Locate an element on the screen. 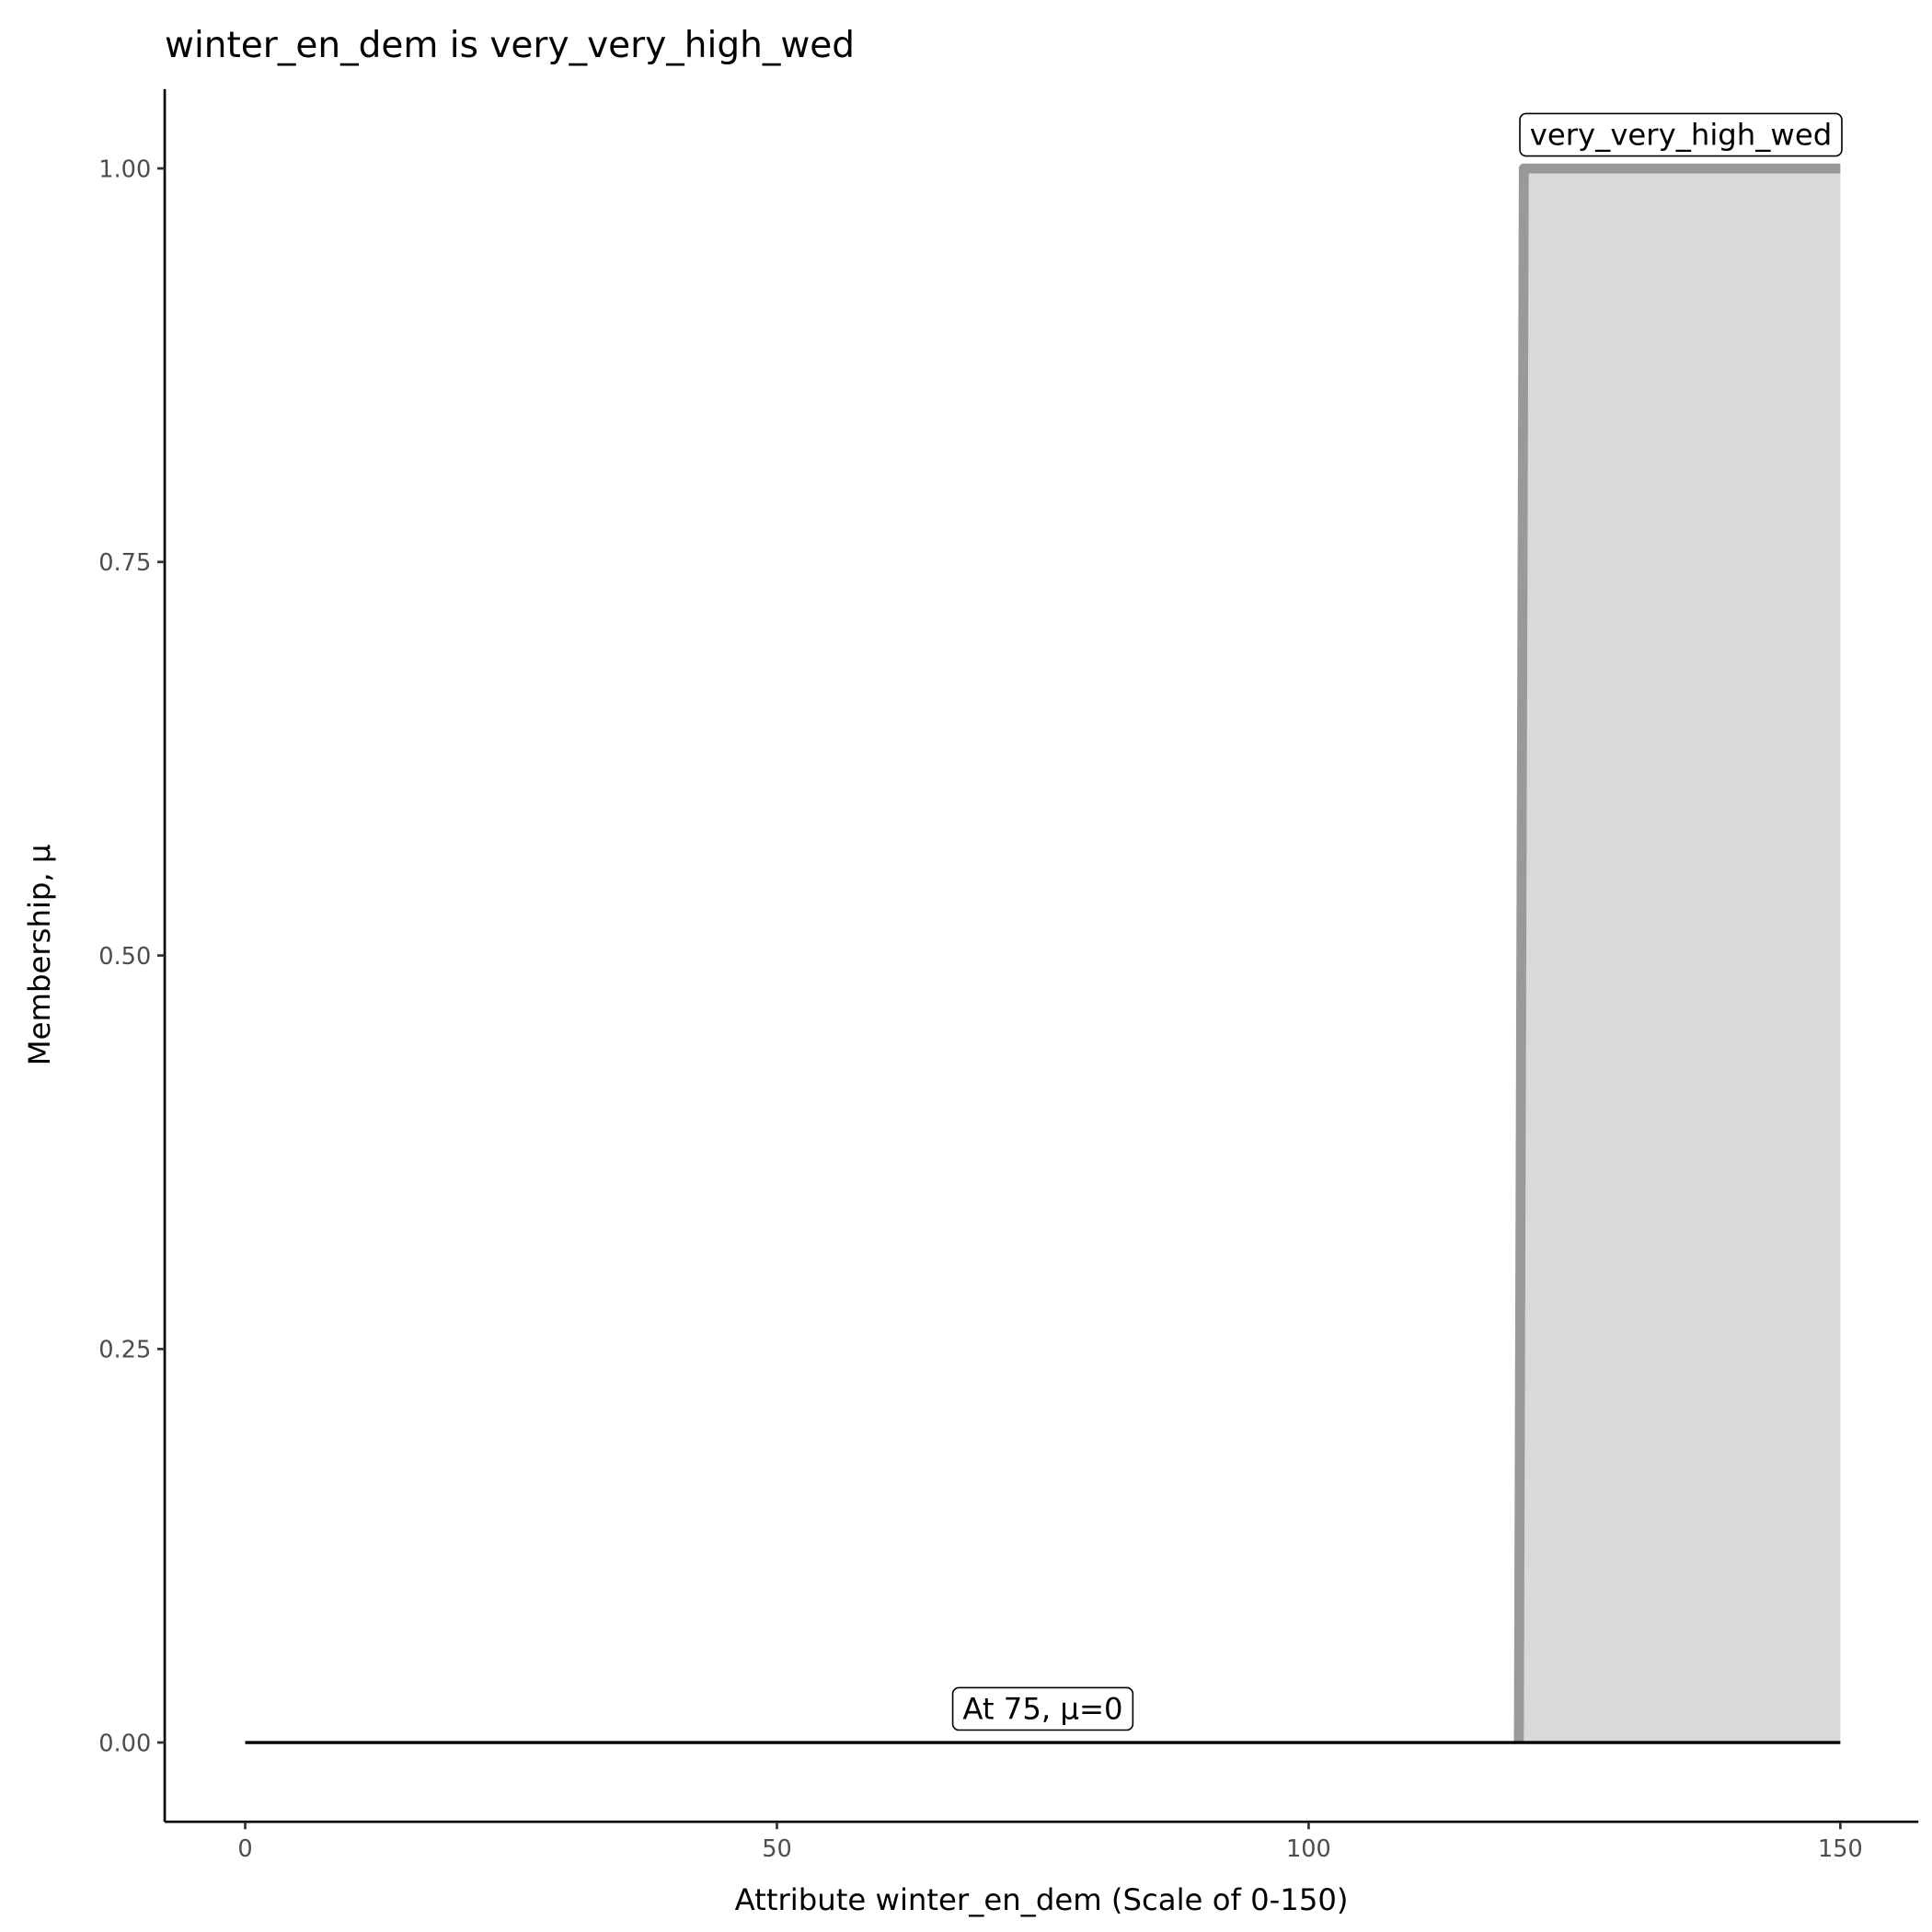 This screenshot has width=1932, height=1932. annotation-label: very_very_high_wed is located at coordinates (1681, 134).